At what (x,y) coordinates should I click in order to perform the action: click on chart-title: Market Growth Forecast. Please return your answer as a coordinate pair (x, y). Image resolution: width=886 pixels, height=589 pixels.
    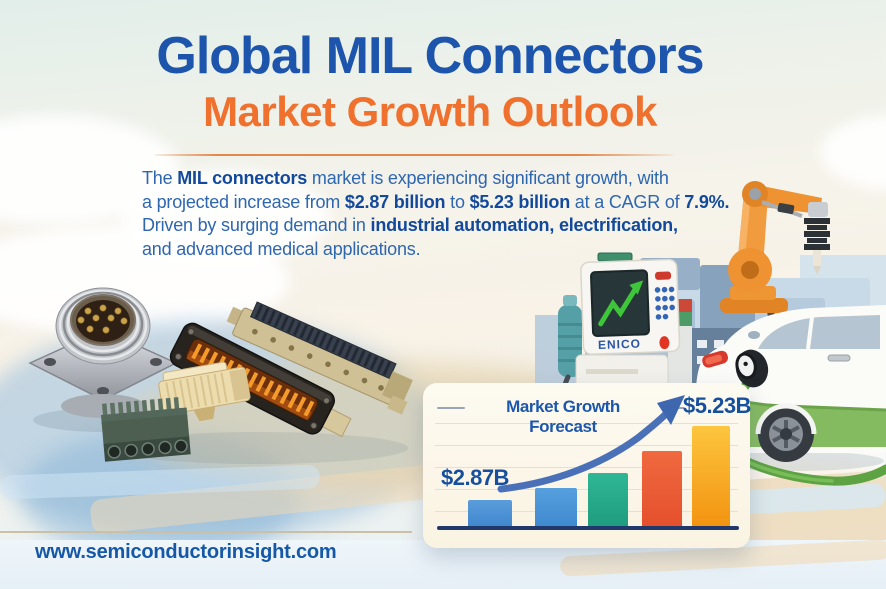
    Looking at the image, I should click on (563, 416).